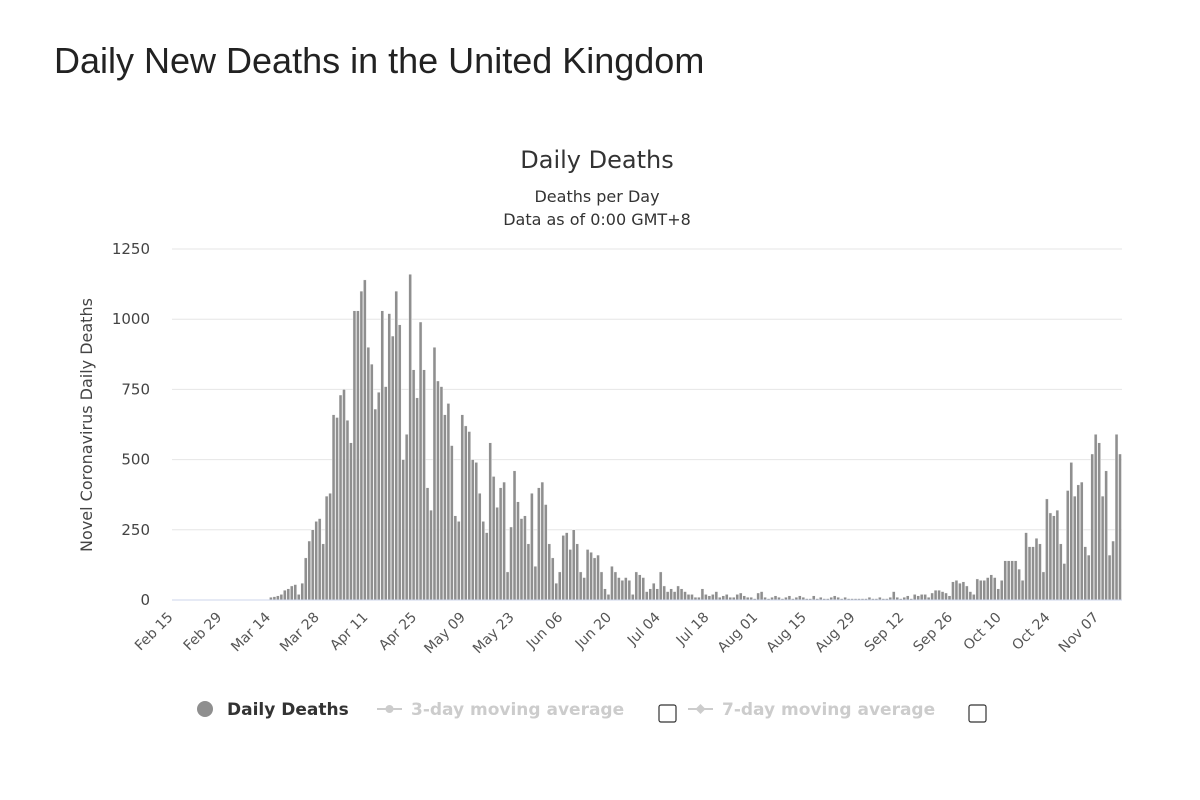  I want to click on legend-checkbox-7day, so click(977, 713).